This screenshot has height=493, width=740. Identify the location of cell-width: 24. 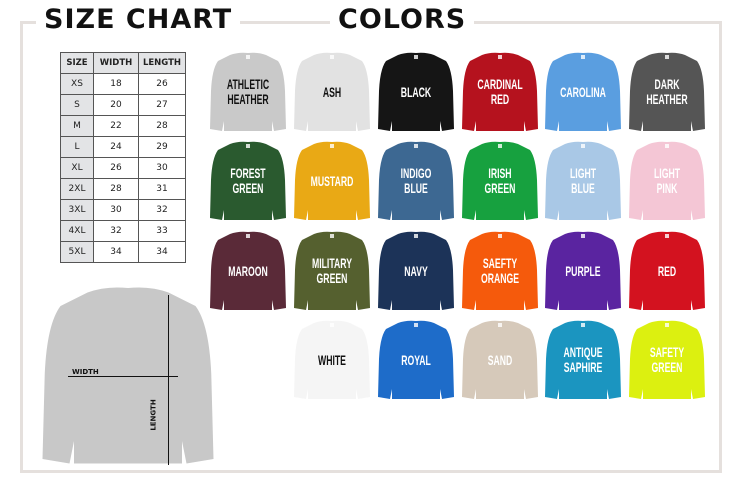
(116, 147).